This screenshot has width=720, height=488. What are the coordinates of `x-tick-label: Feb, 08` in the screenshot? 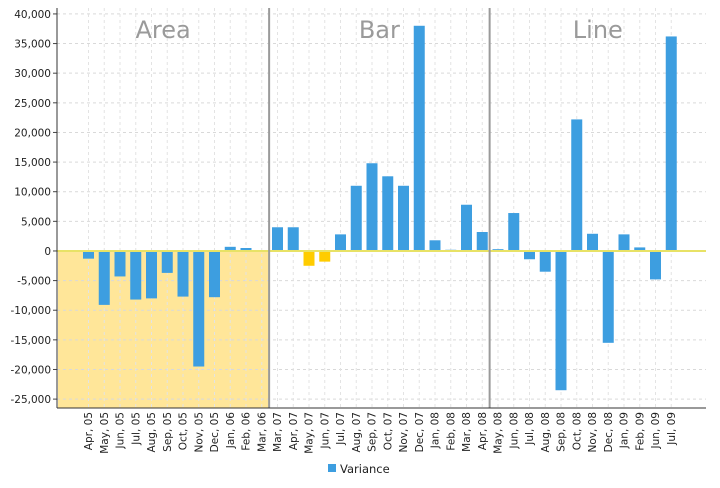 It's located at (451, 431).